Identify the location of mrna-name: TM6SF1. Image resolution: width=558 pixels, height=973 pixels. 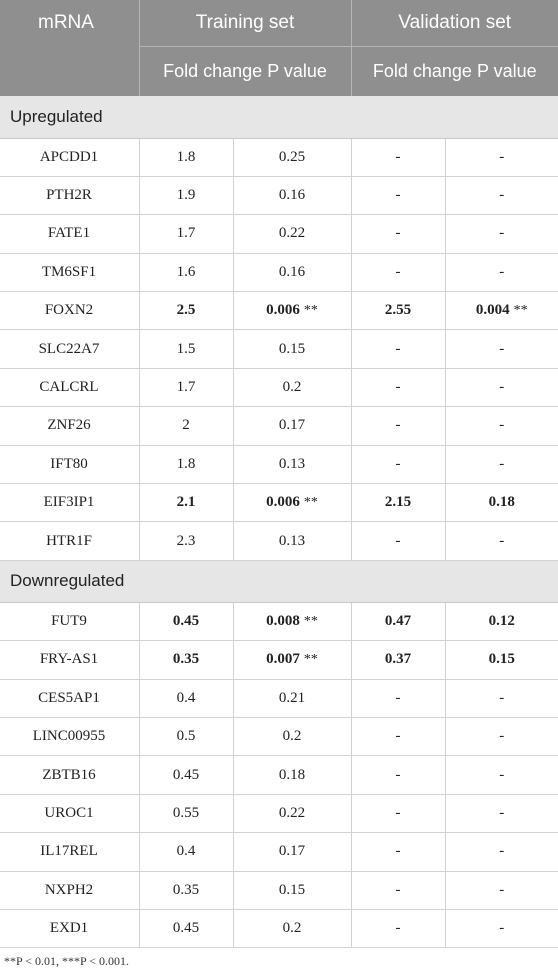
(69, 271).